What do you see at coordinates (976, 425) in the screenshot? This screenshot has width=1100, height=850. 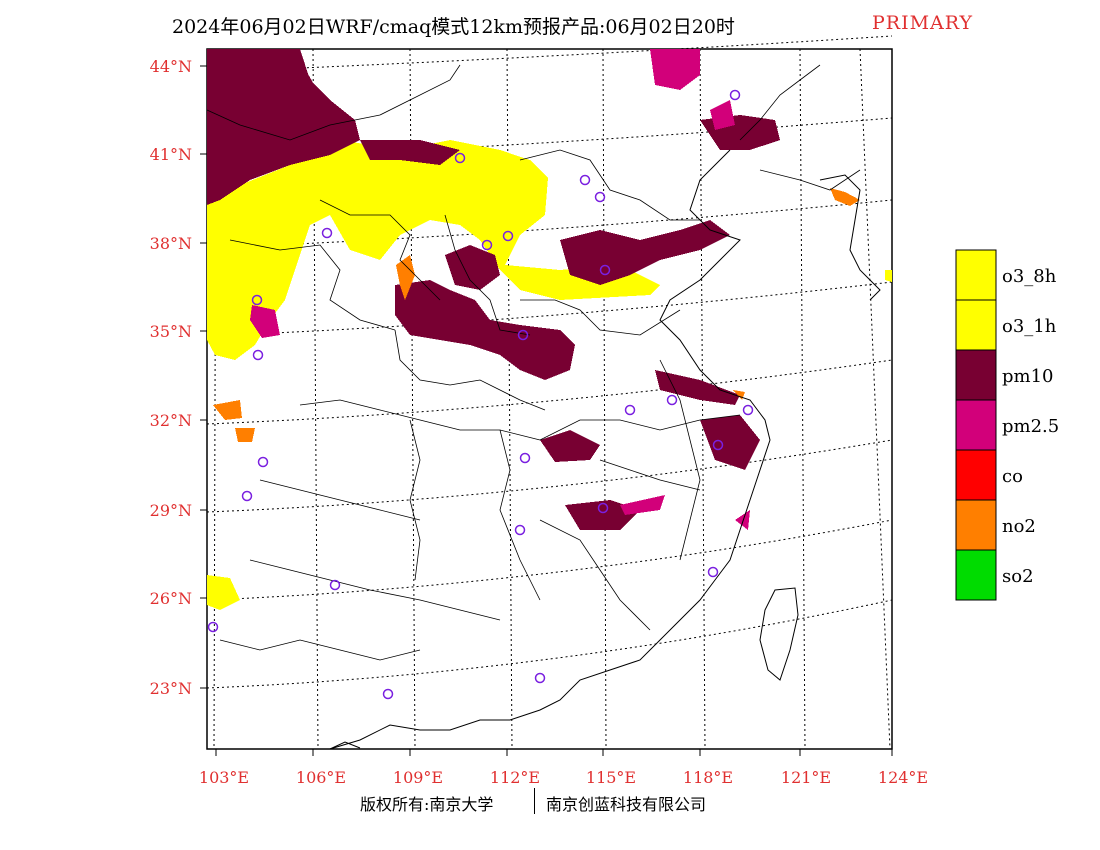 I see `legend-swatch-pm25` at bounding box center [976, 425].